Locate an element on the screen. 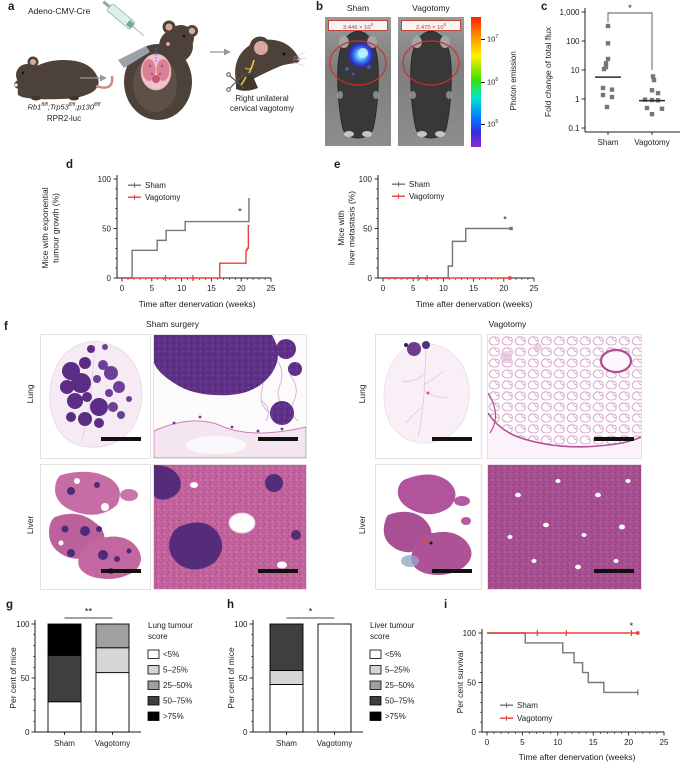 The image size is (685, 767). axes: 0 50 100 Sham Vagotomy is located at coordinates (298, 684).